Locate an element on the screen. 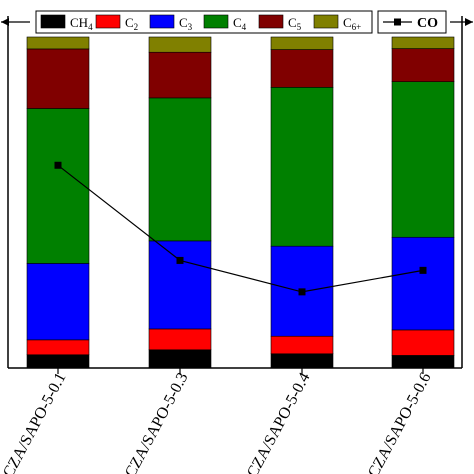 The height and width of the screenshot is (474, 474). legend-label-c4: C4 is located at coordinates (240, 23).